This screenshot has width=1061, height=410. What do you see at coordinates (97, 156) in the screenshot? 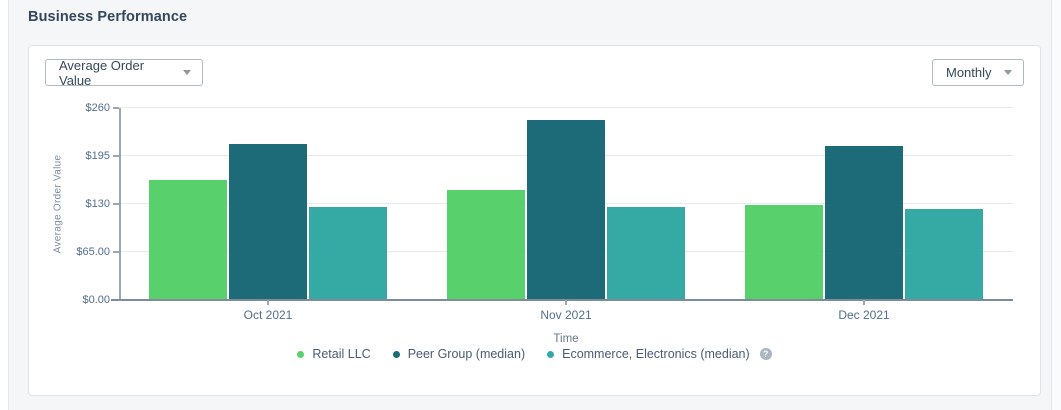
I see `y-tick-label-195: $195` at bounding box center [97, 156].